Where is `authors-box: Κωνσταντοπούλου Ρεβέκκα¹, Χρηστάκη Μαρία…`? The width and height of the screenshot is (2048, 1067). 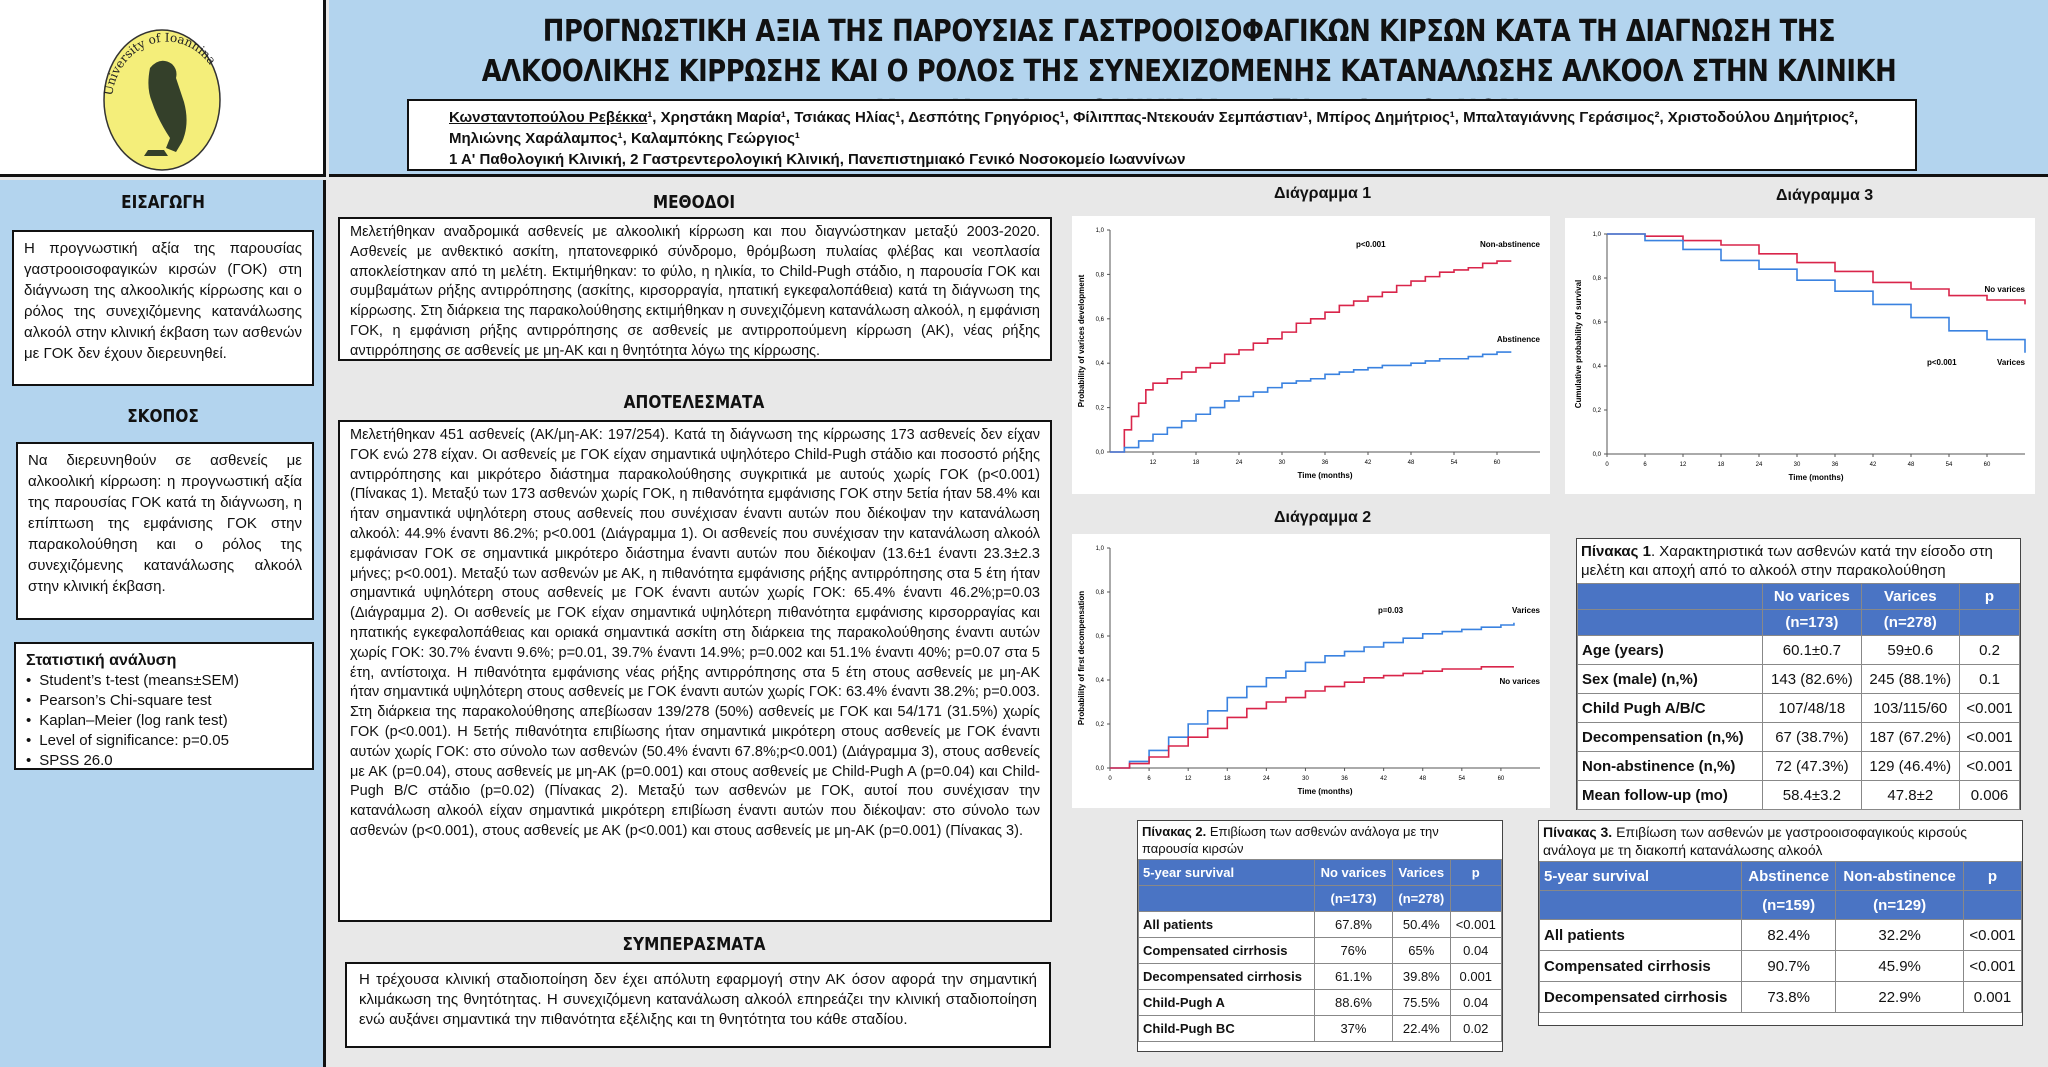 authors-box: Κωνσταντοπούλου Ρεβέκκα¹, Χρηστάκη Μαρία… is located at coordinates (1162, 135).